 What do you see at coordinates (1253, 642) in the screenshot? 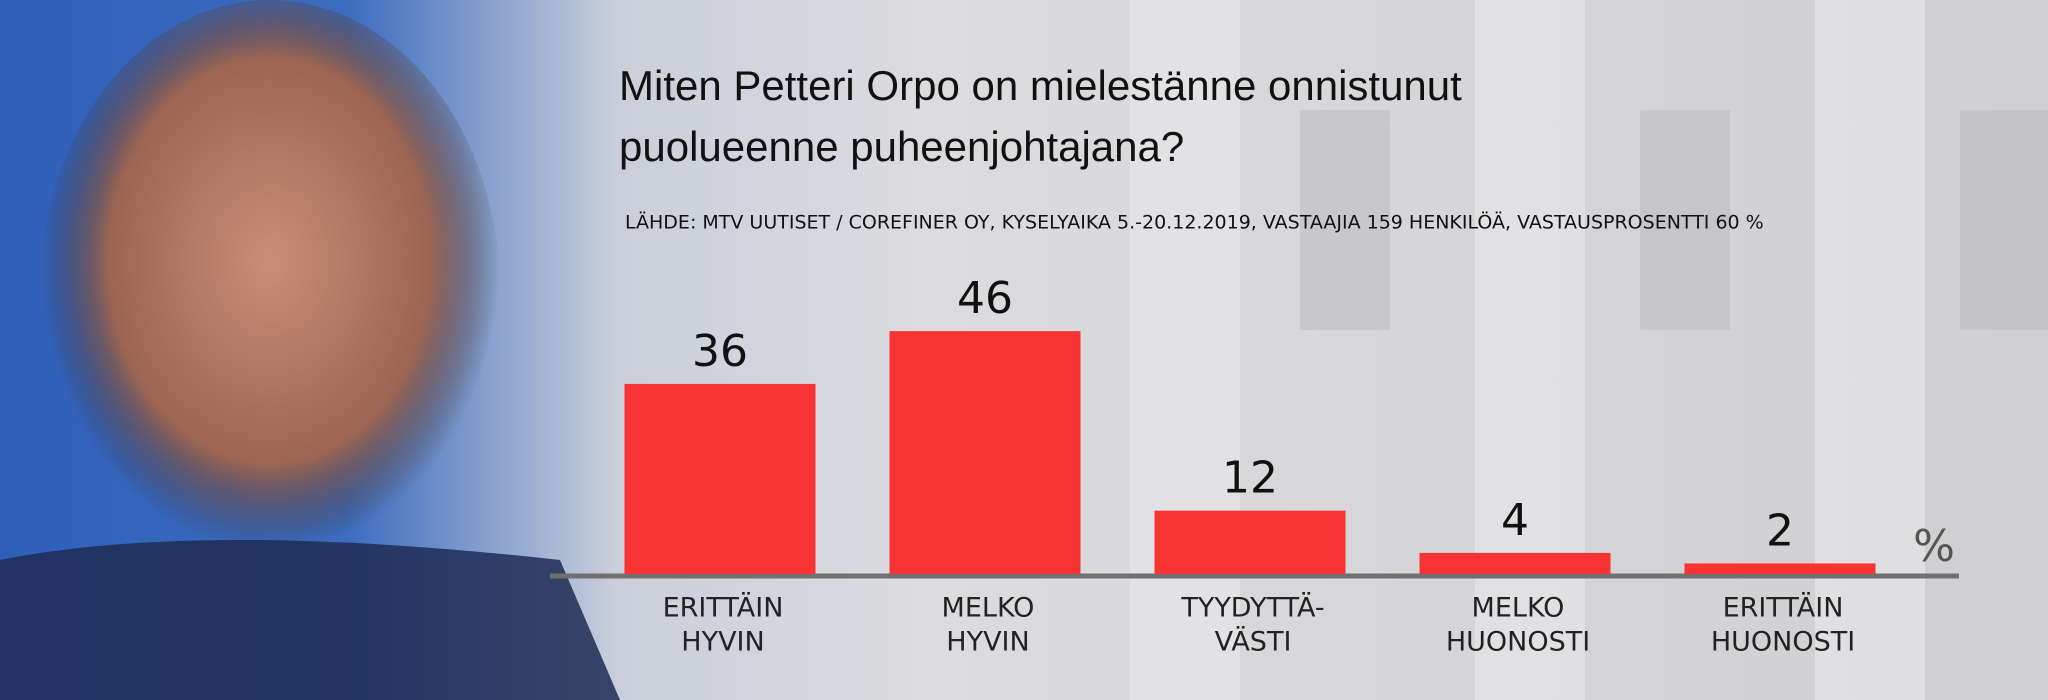
I see `category-label: VÄSTI` at bounding box center [1253, 642].